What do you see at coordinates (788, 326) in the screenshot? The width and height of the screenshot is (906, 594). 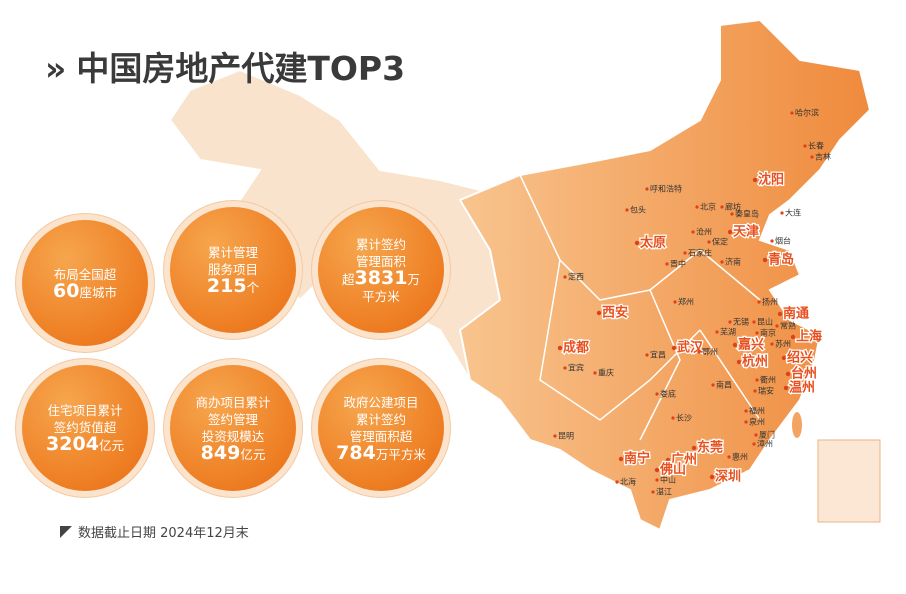 I see `city-label: 常熟` at bounding box center [788, 326].